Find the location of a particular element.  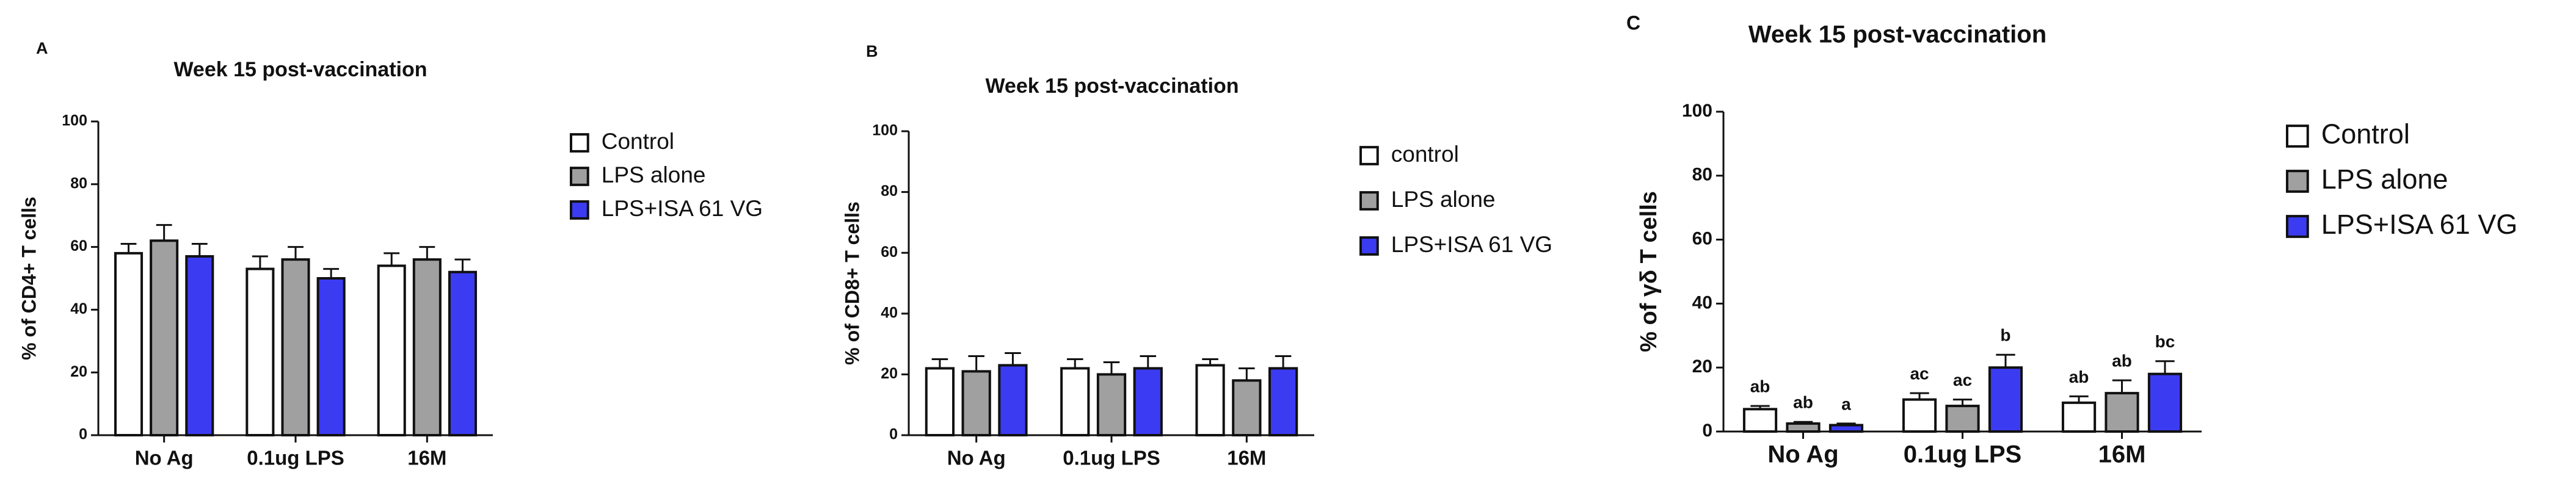

significance-letter: bc is located at coordinates (2165, 341).